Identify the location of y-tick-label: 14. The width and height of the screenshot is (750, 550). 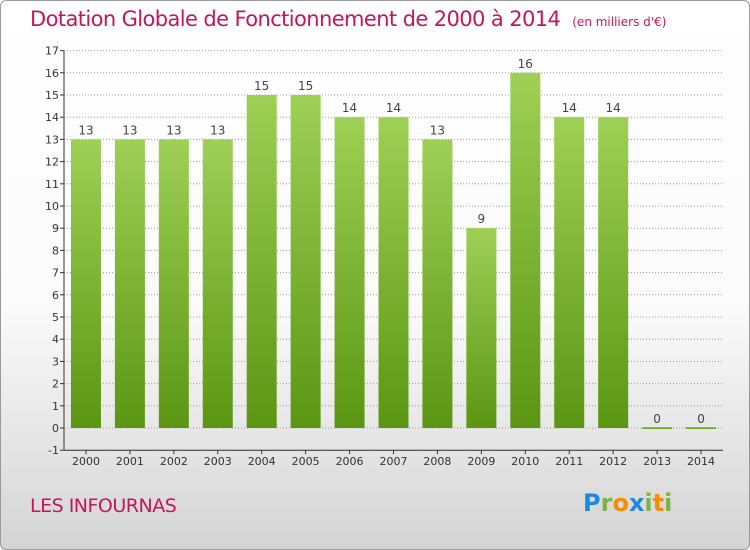
(52, 117).